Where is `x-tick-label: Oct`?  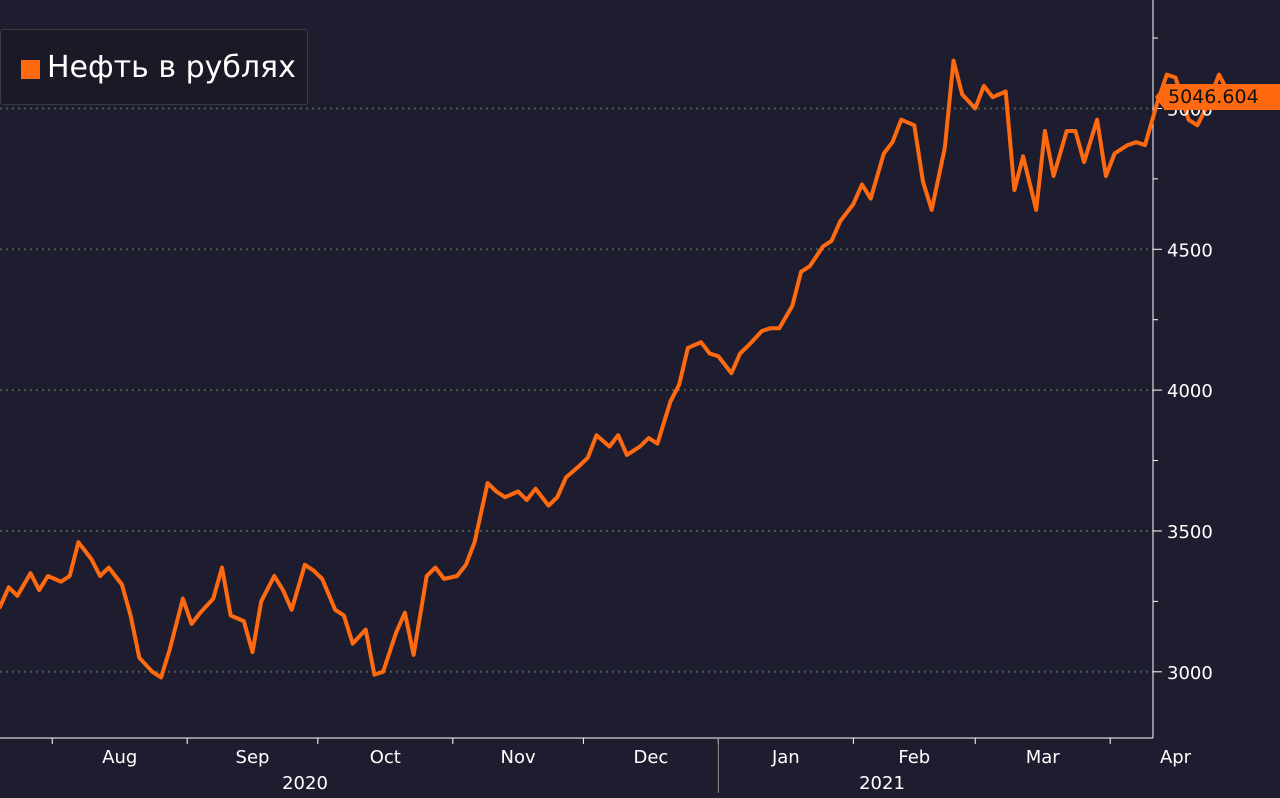
x-tick-label: Oct is located at coordinates (385, 757).